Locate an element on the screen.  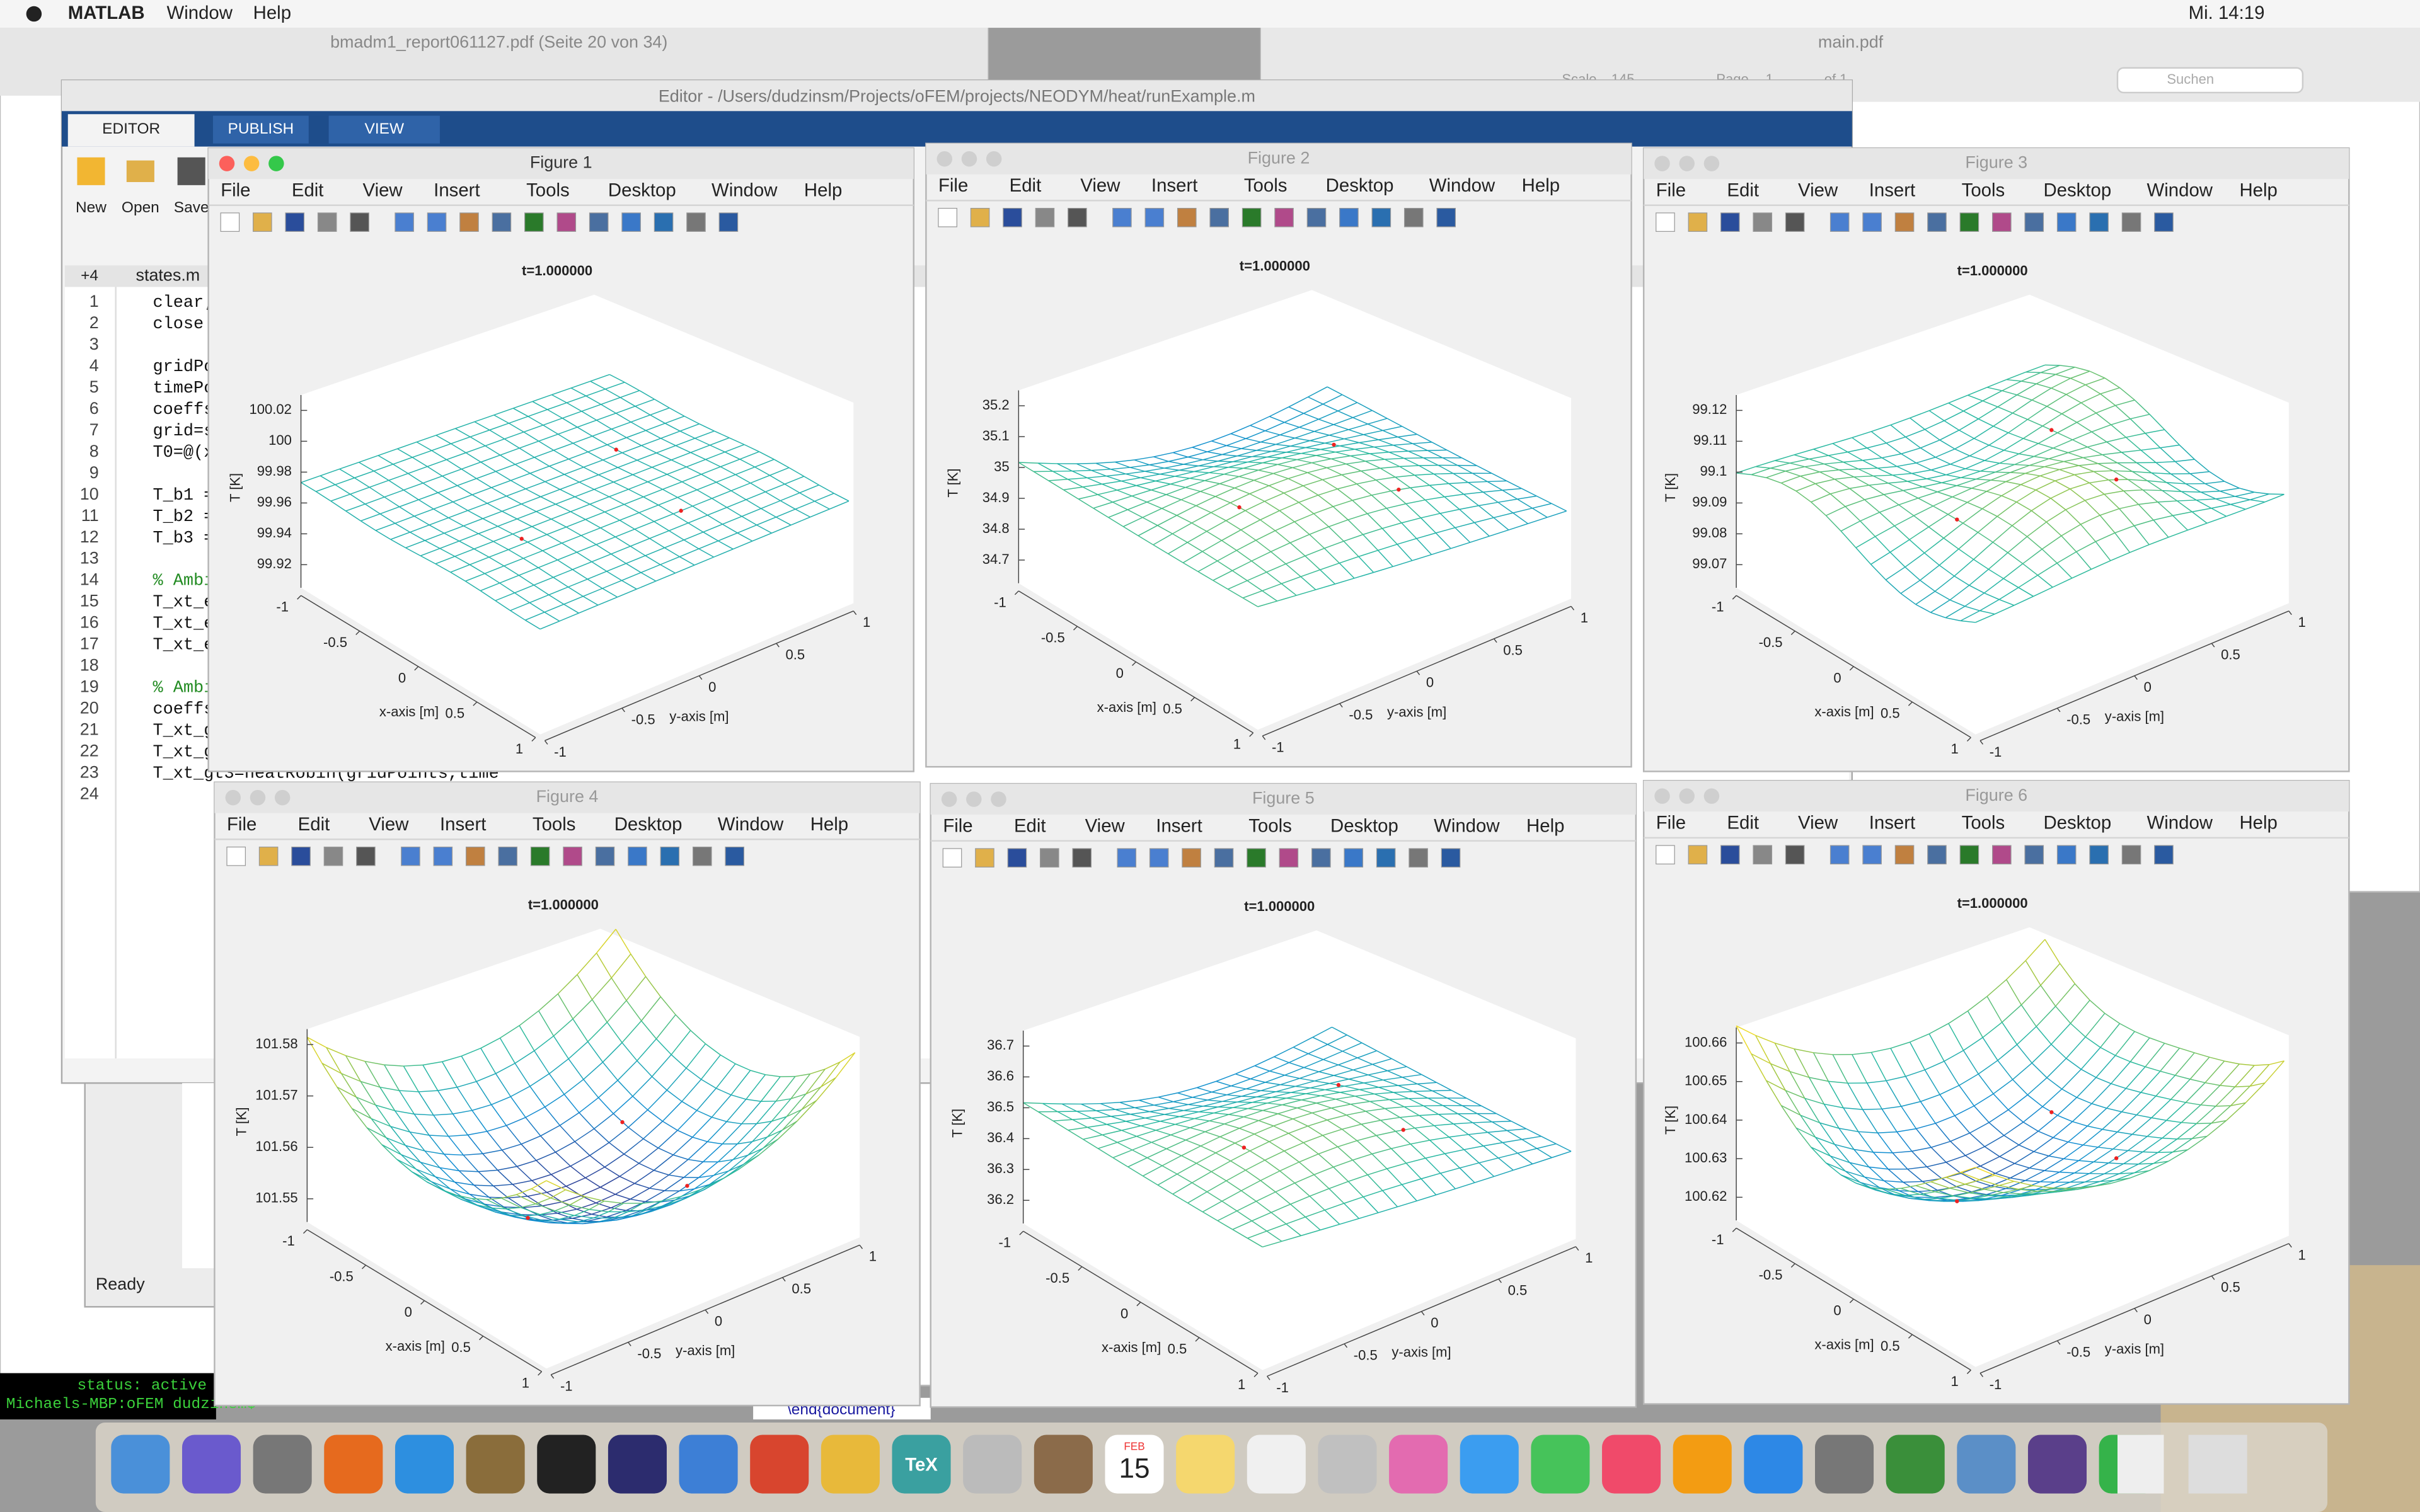
file-tab: states.m is located at coordinates (168, 274).